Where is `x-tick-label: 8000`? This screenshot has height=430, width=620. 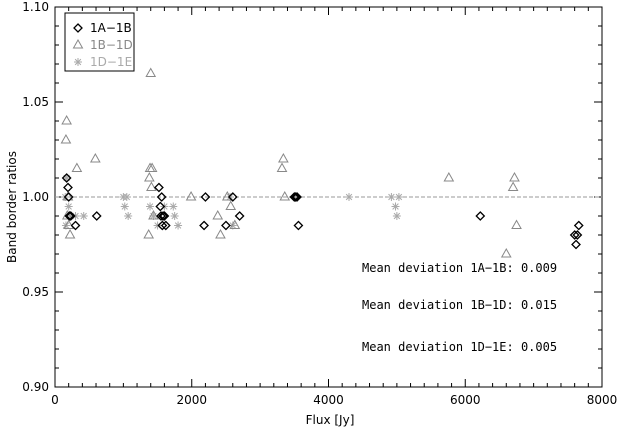
x-tick-label: 8000 is located at coordinates (602, 400).